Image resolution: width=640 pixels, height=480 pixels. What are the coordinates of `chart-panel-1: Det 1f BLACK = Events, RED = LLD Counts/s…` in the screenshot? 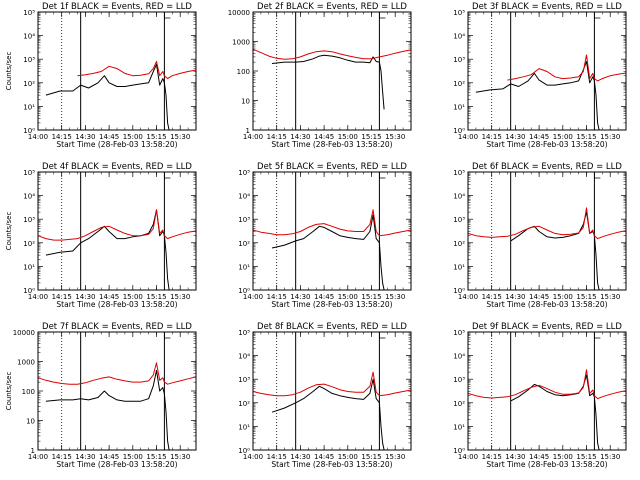 It's located at (101, 75).